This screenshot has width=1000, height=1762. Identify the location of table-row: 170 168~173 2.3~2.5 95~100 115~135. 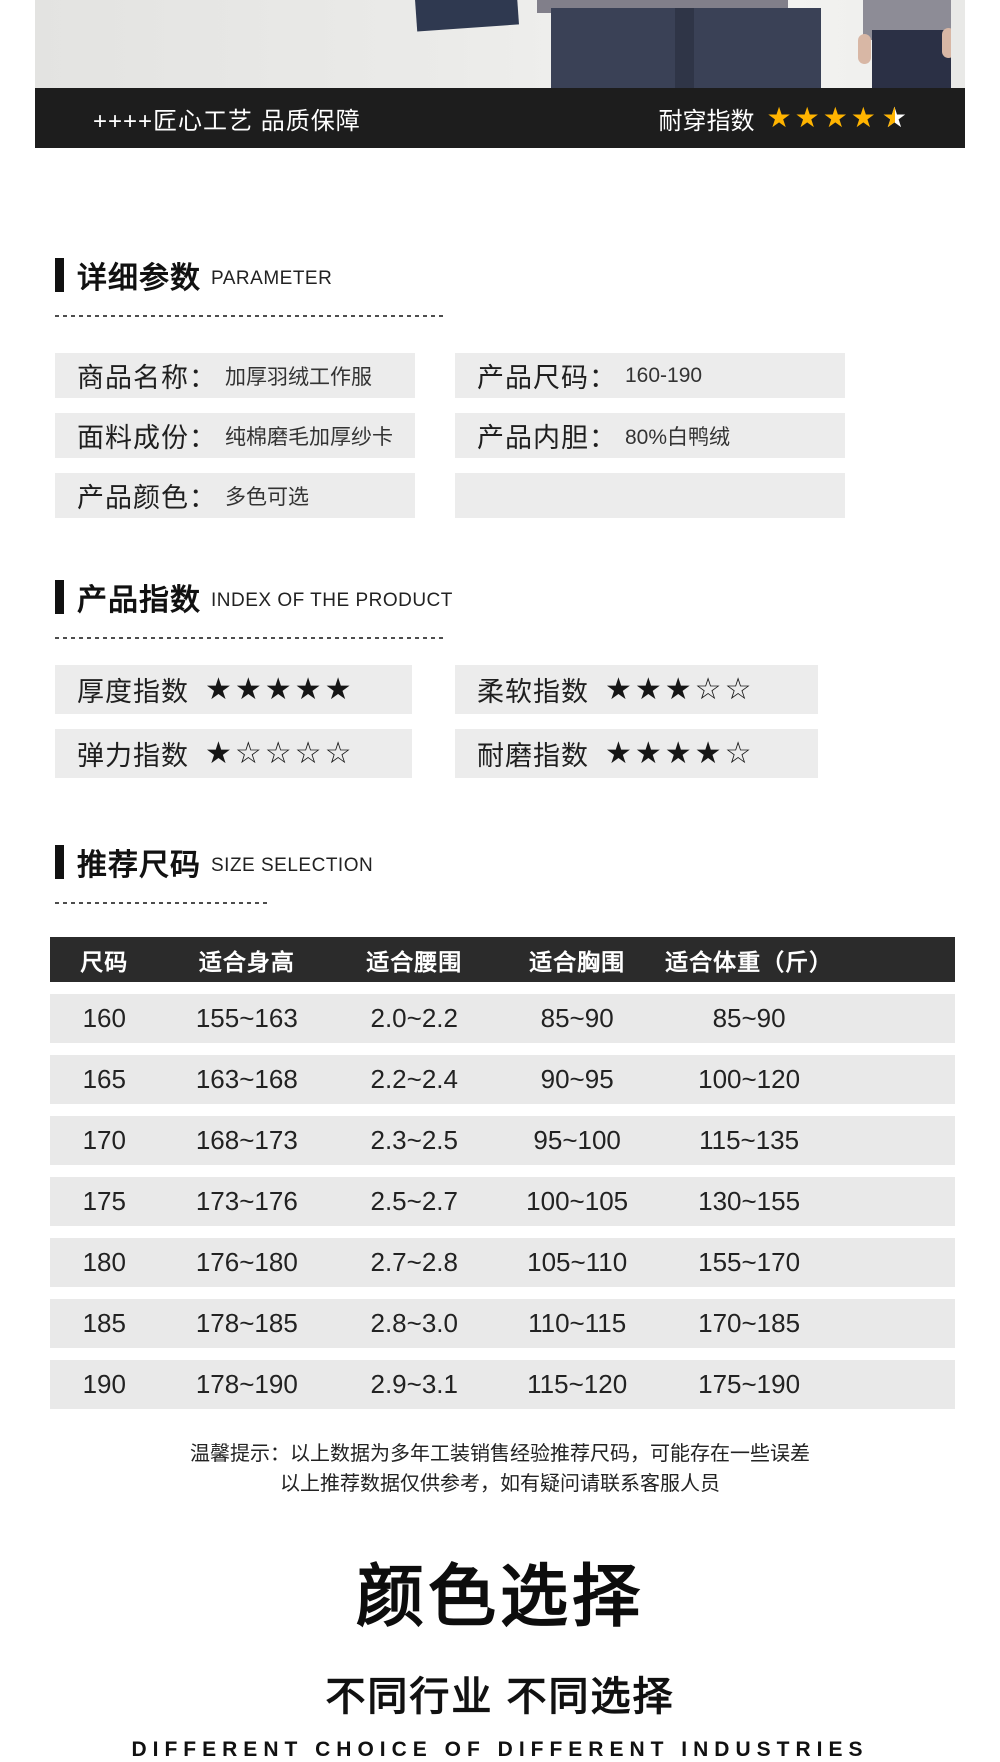
(502, 1140).